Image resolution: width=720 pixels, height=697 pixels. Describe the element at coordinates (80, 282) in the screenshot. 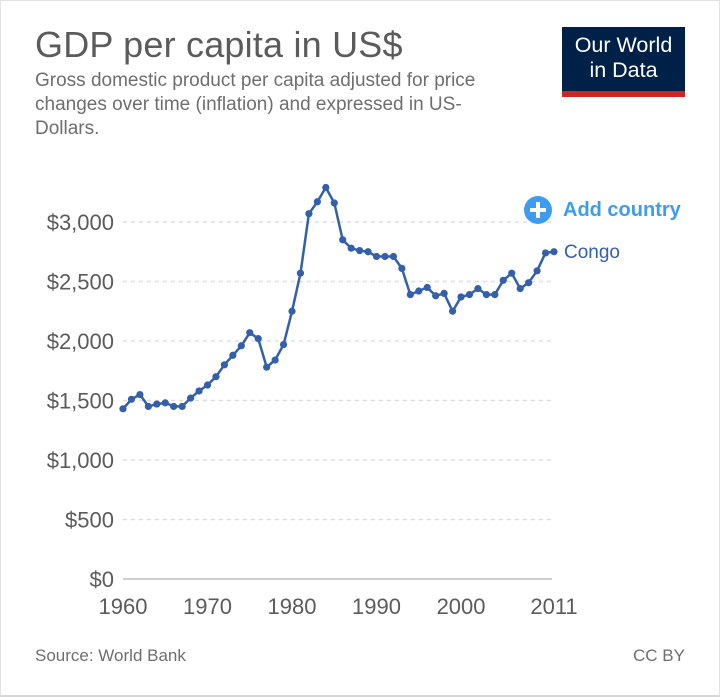

I see `y-tick-label: $2,500` at that location.